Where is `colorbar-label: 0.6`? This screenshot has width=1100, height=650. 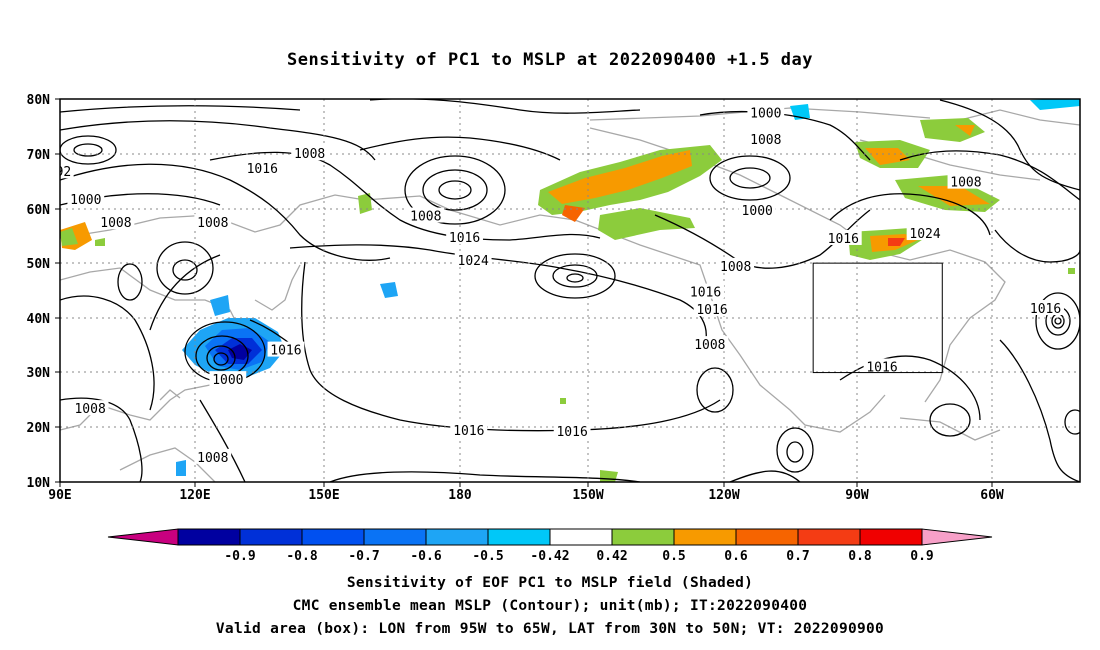
colorbar-label: 0.6 is located at coordinates (736, 556).